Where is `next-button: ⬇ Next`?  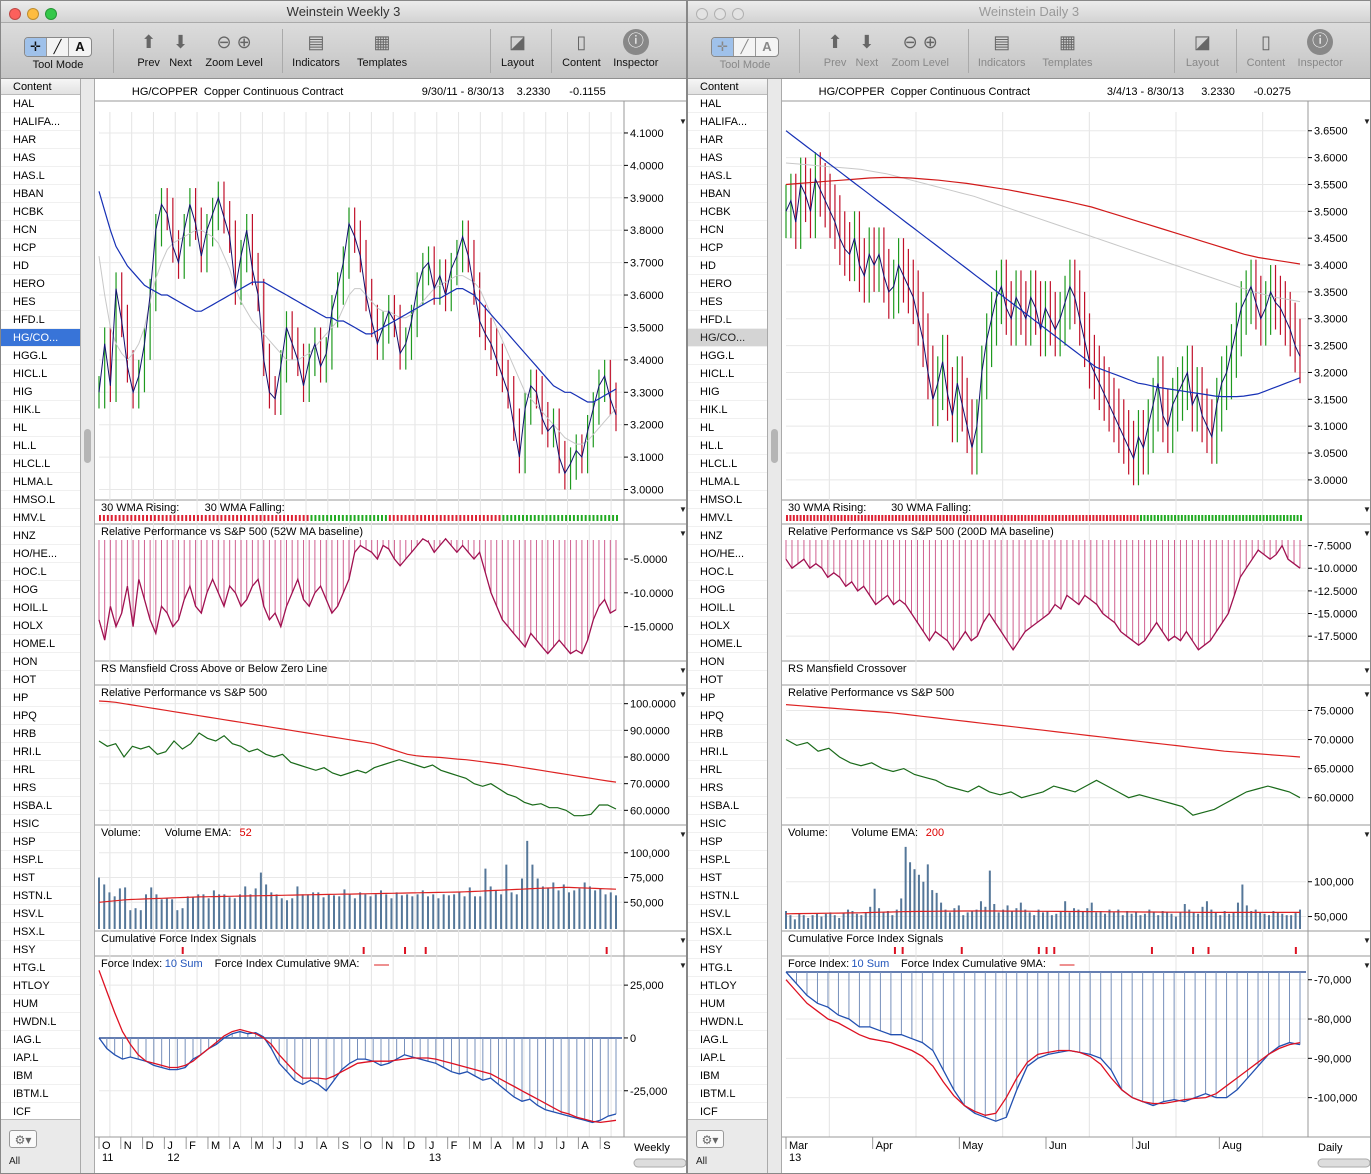
next-button: ⬇ Next is located at coordinates (867, 46).